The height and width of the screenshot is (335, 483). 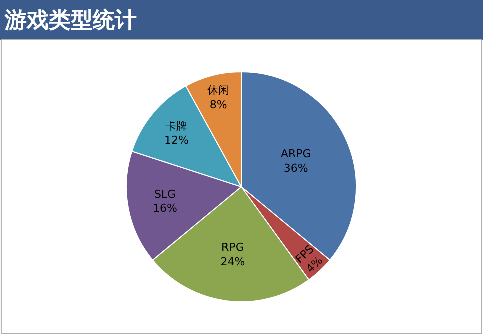 I want to click on slice-label: ARPG, so click(x=296, y=154).